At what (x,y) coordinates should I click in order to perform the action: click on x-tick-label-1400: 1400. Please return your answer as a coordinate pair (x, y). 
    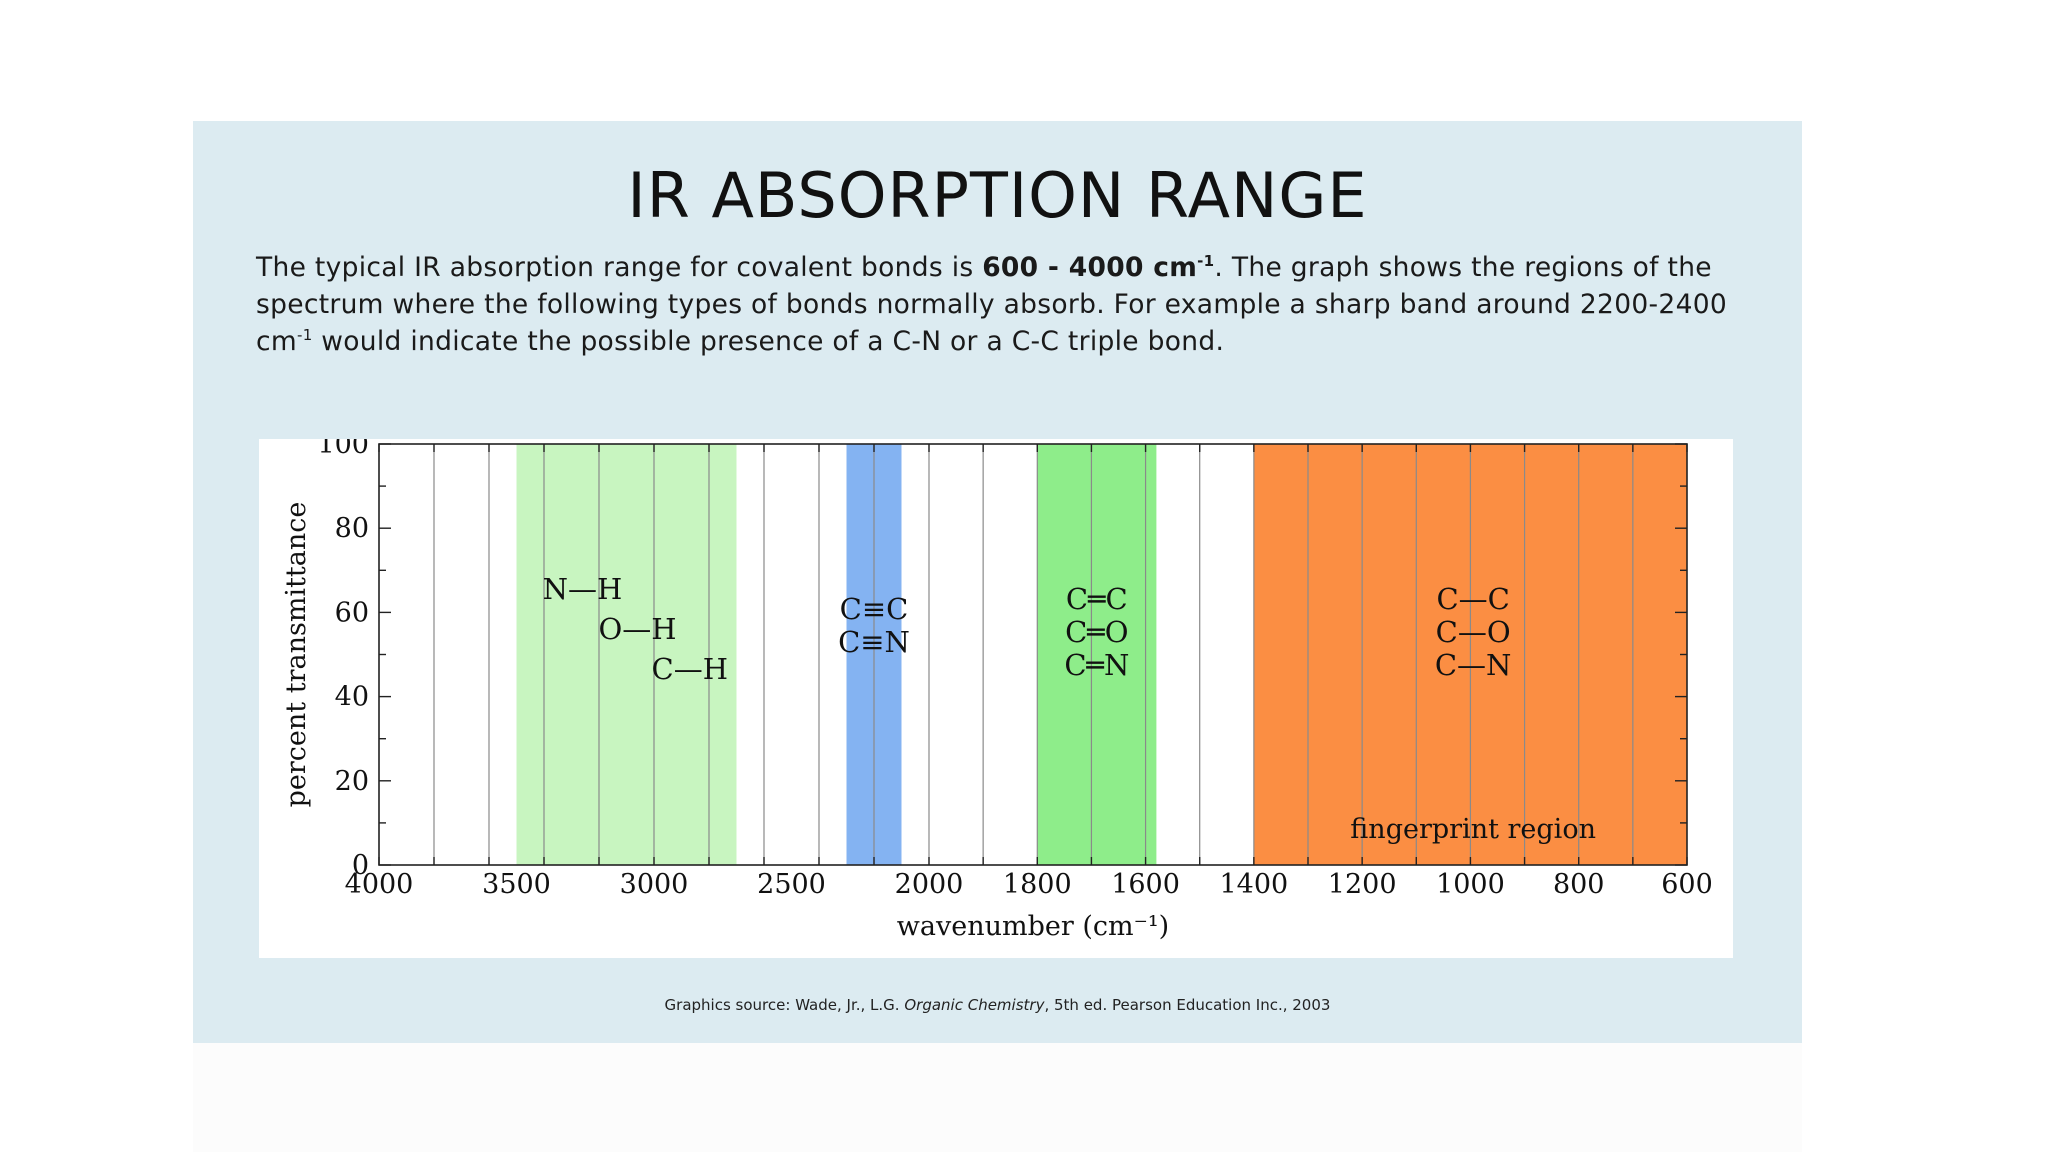
    Looking at the image, I should click on (1253, 884).